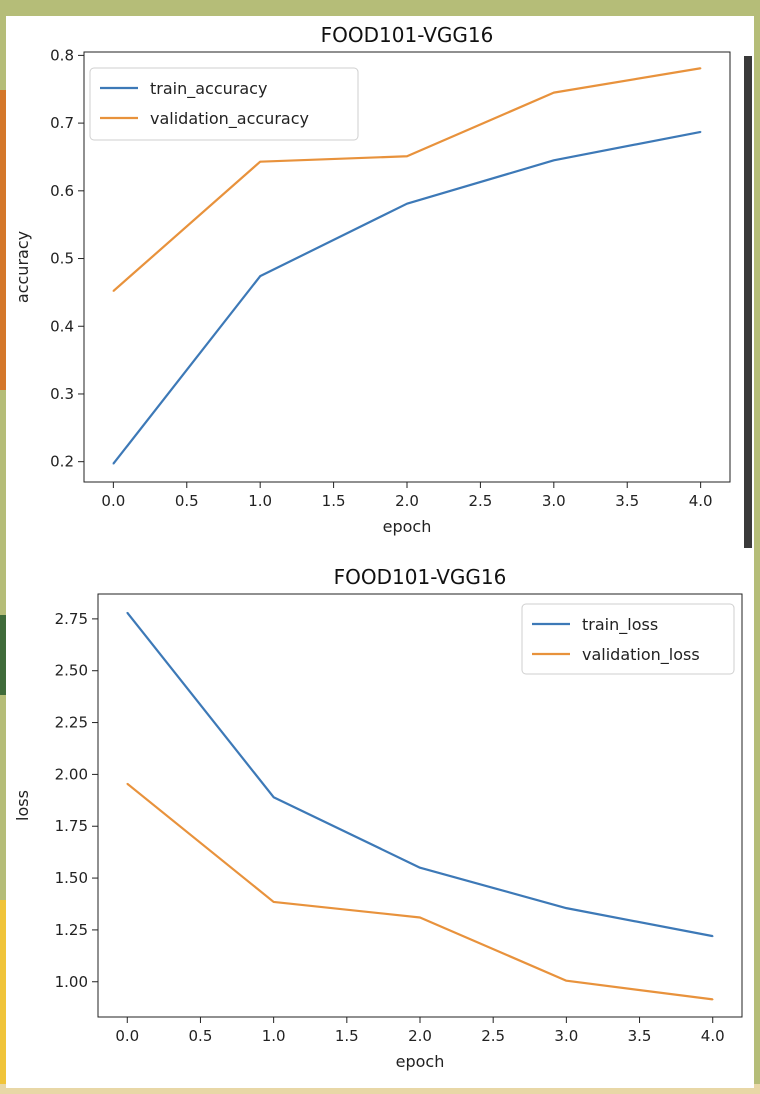 This screenshot has width=760, height=1094. Describe the element at coordinates (71, 826) in the screenshot. I see `y-tick-label: 1.75` at that location.